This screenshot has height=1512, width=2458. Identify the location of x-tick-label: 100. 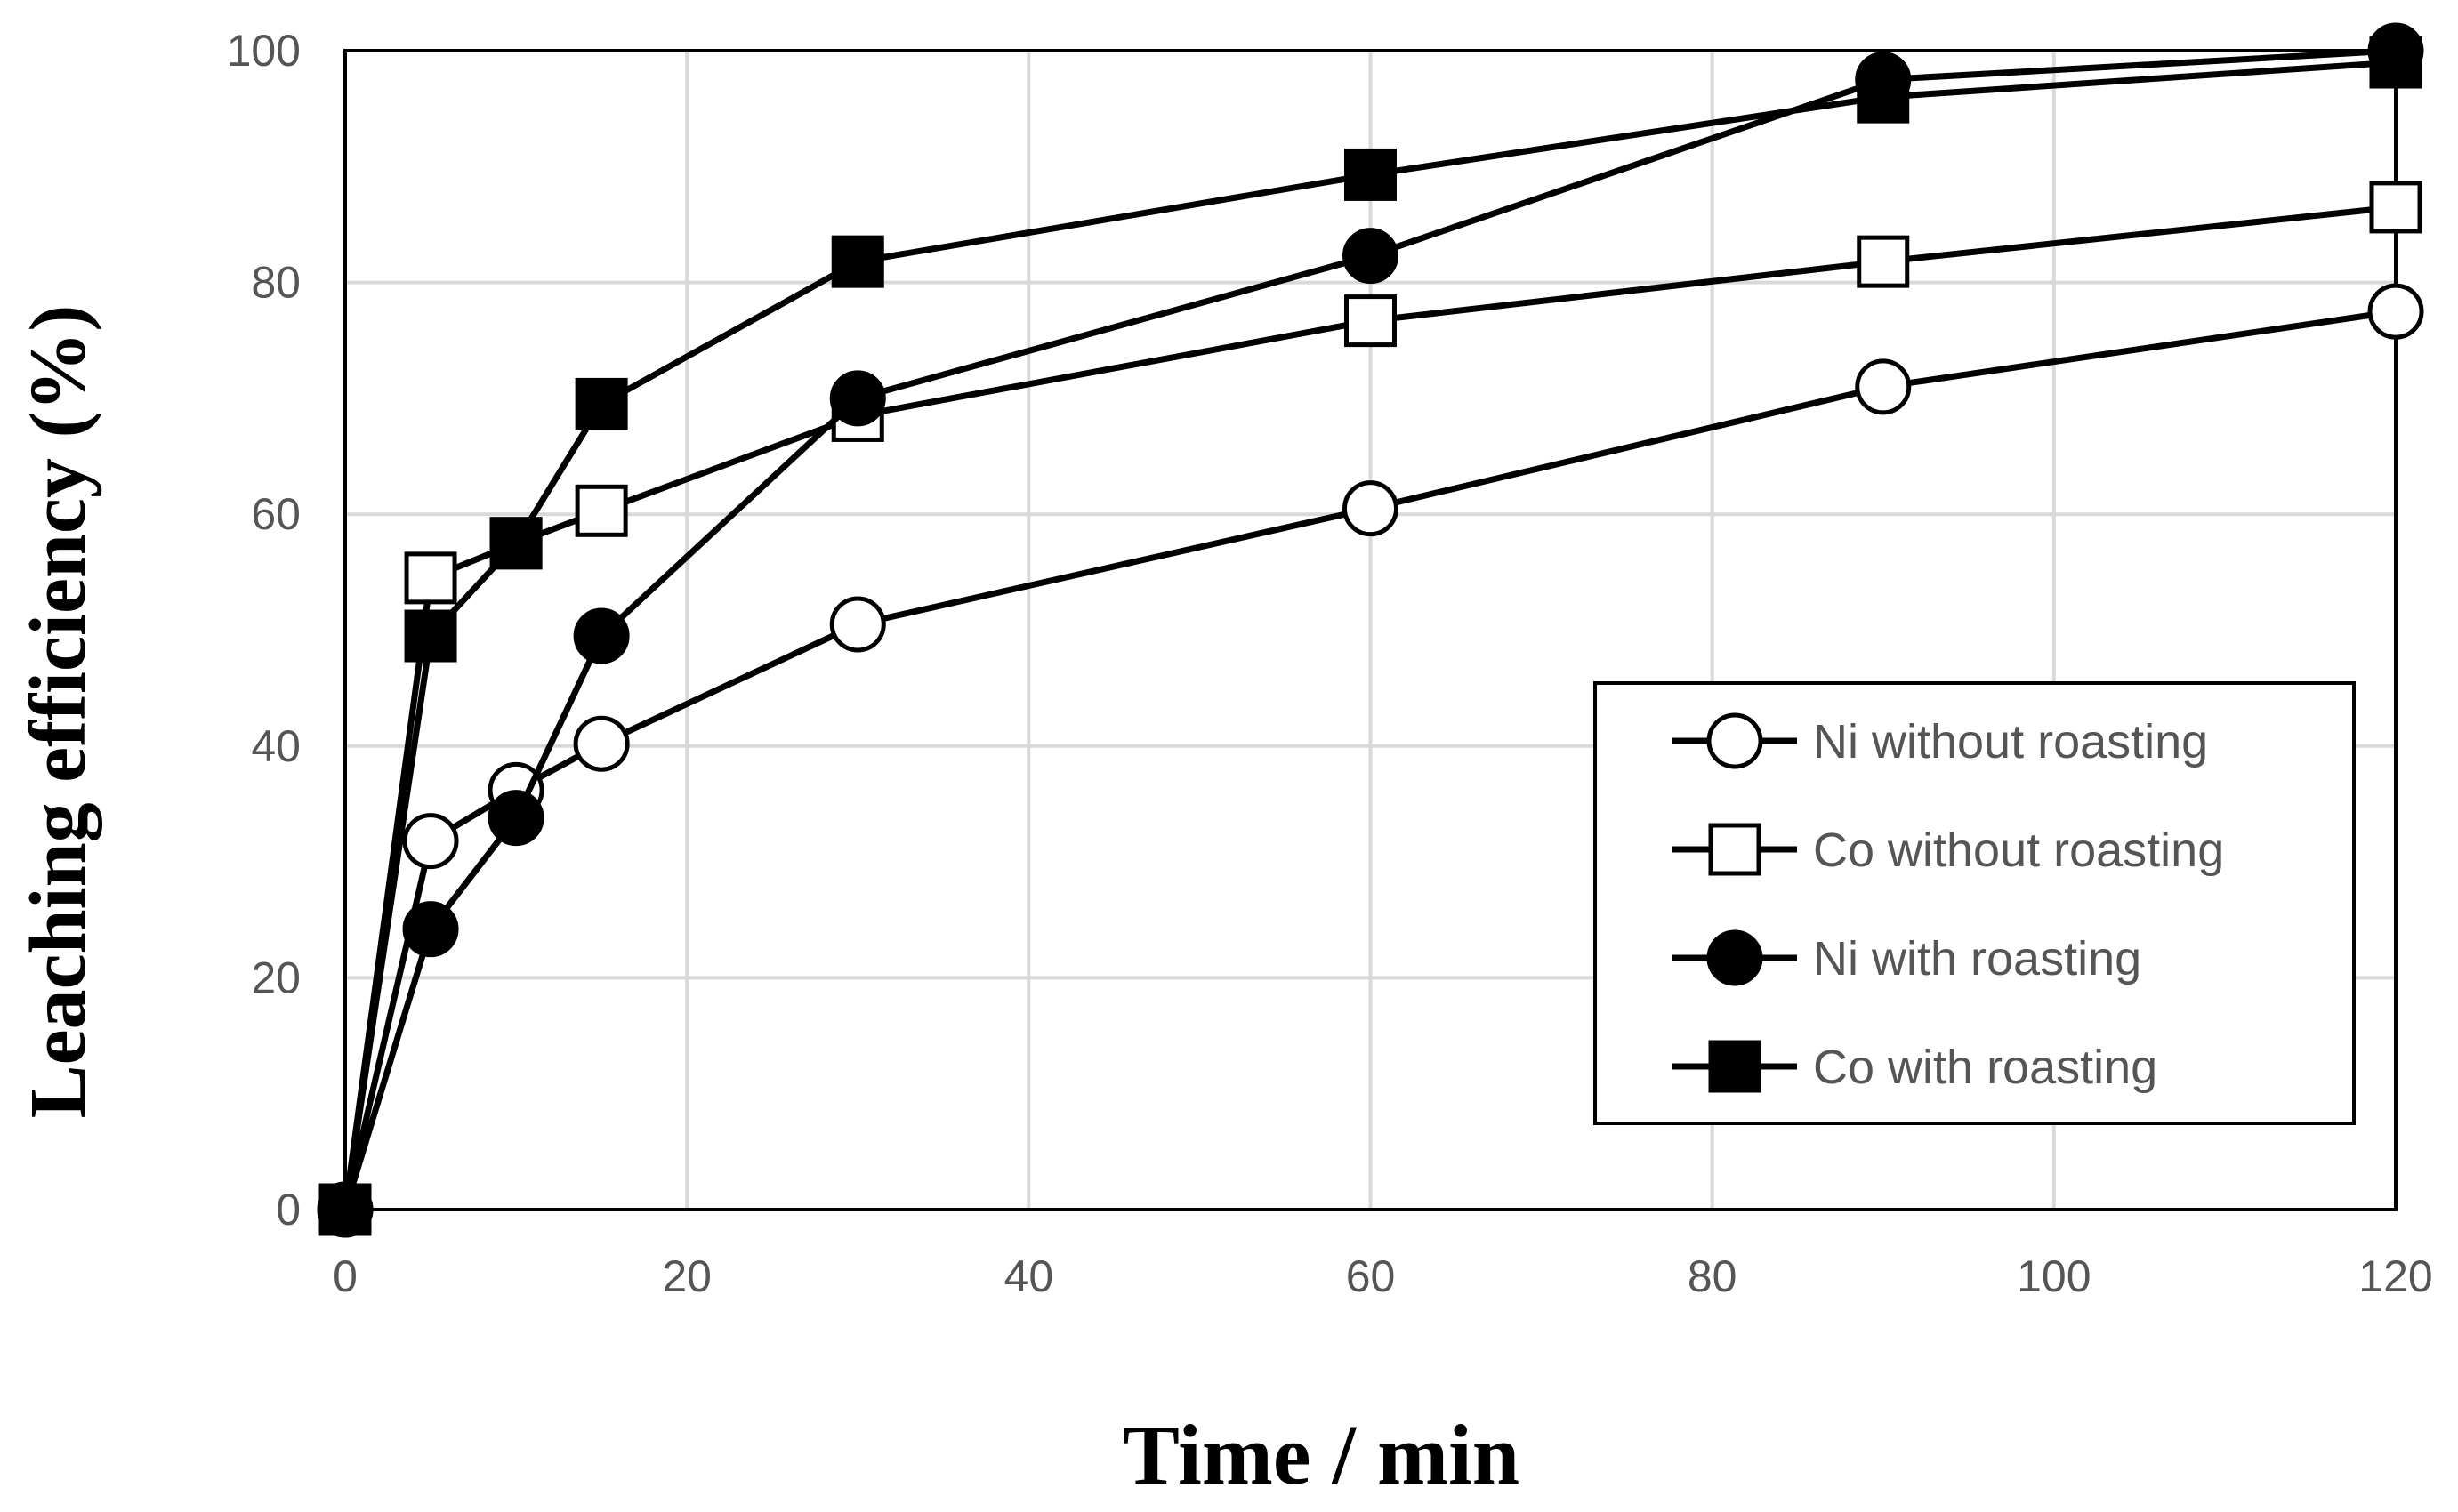
(2054, 1276).